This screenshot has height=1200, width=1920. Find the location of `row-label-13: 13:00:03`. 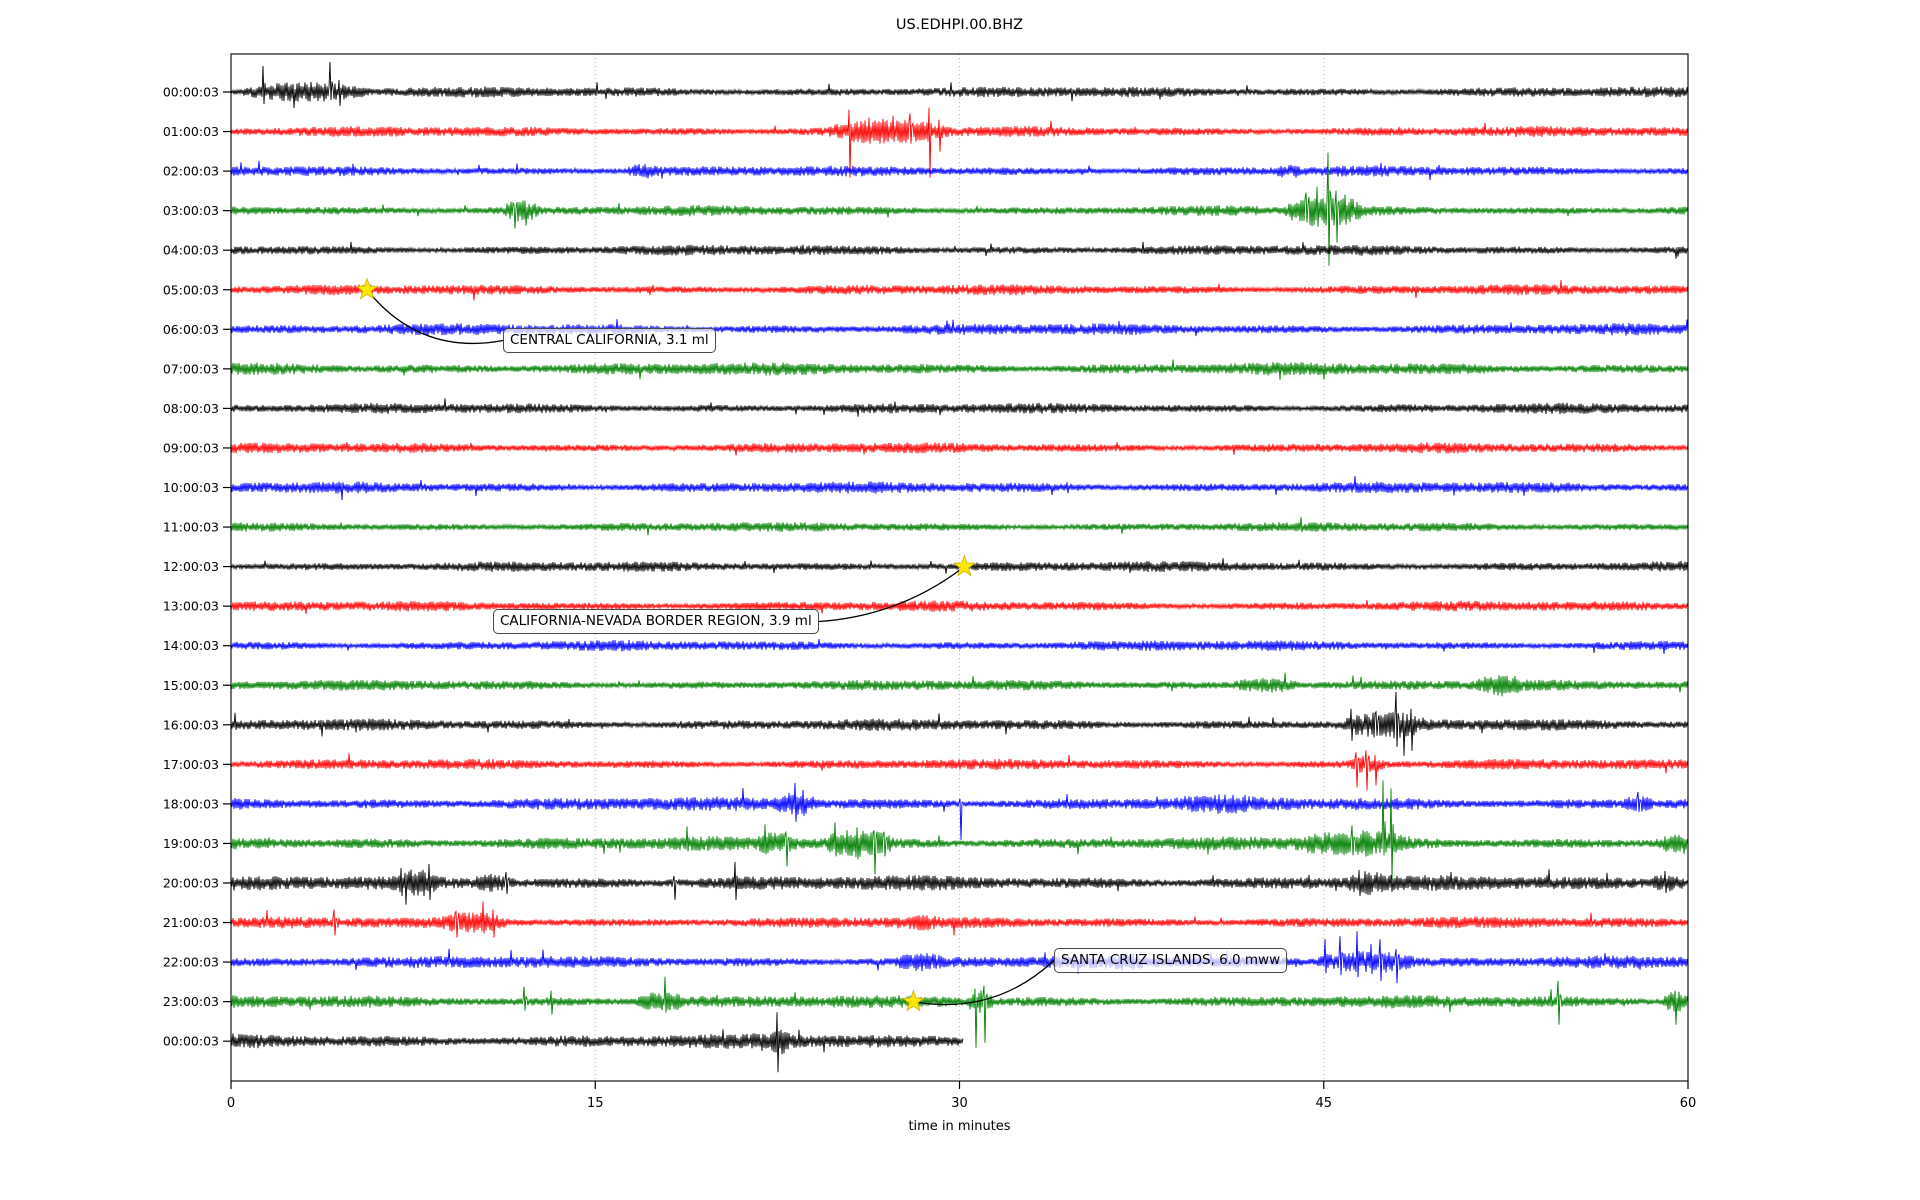

row-label-13: 13:00:03 is located at coordinates (191, 606).